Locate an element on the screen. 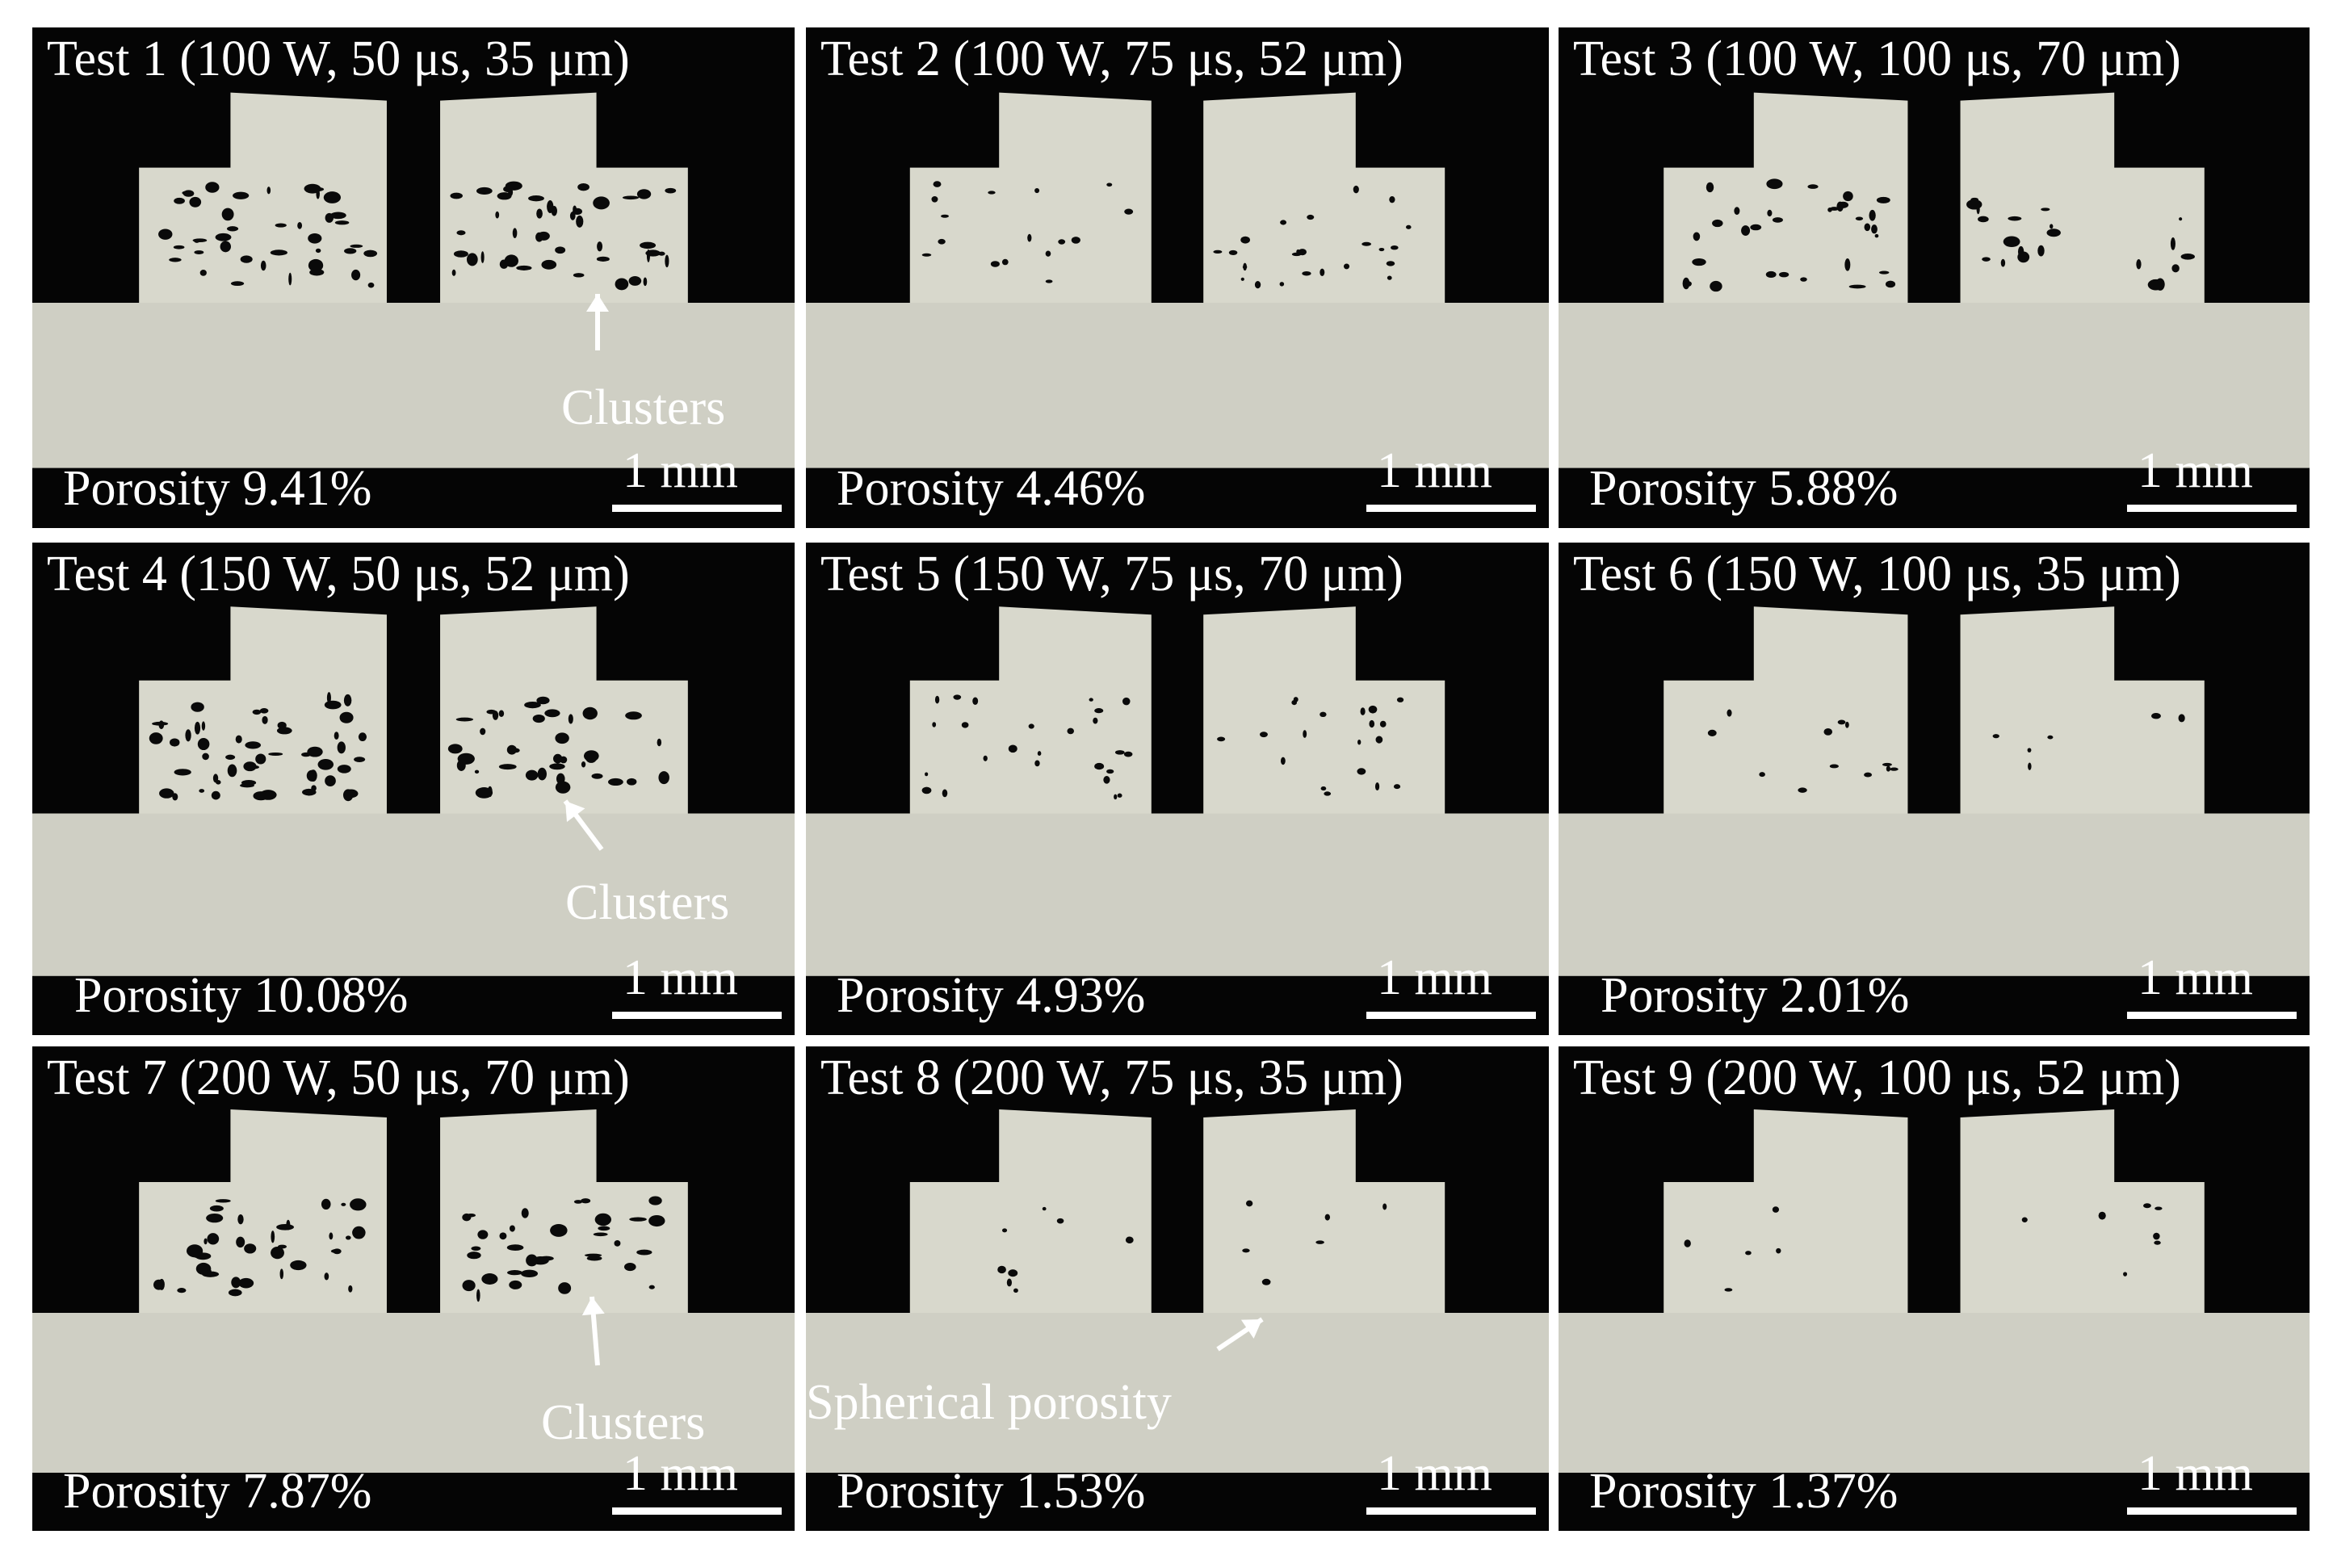 The width and height of the screenshot is (2337, 1568). panel-title: Test 5 (150 W, 75 μs, 70 μm) is located at coordinates (1111, 574).